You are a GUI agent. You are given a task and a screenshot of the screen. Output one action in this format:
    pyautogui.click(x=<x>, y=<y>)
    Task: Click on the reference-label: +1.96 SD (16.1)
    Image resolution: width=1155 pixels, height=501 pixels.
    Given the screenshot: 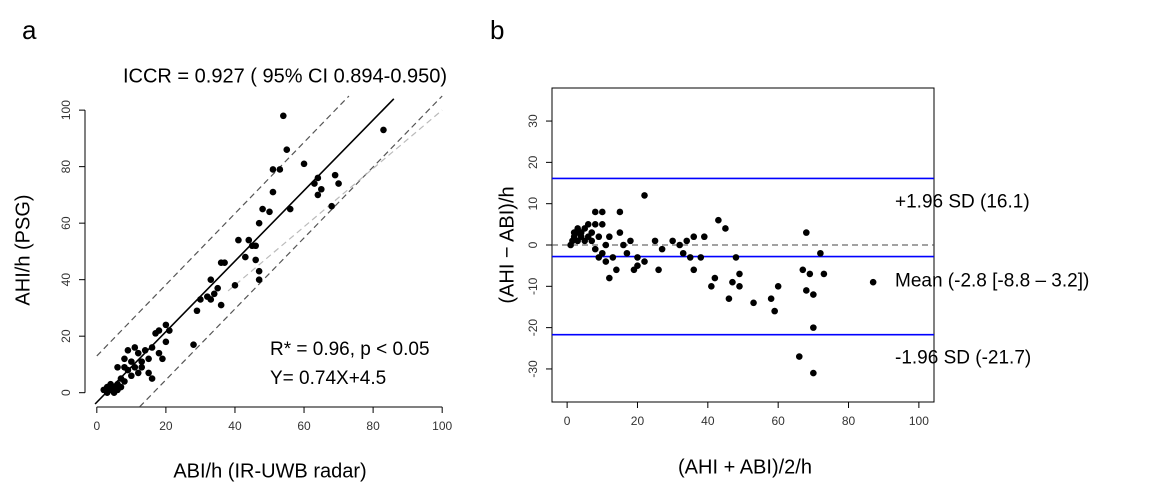 What is the action you would take?
    pyautogui.click(x=962, y=201)
    